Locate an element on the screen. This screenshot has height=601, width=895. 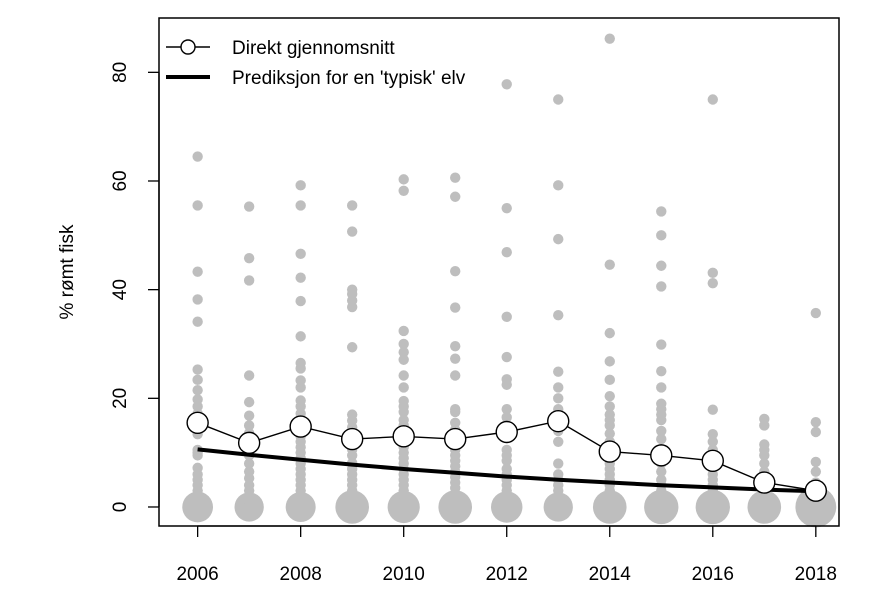
mean-point-2006 is located at coordinates (197, 422).